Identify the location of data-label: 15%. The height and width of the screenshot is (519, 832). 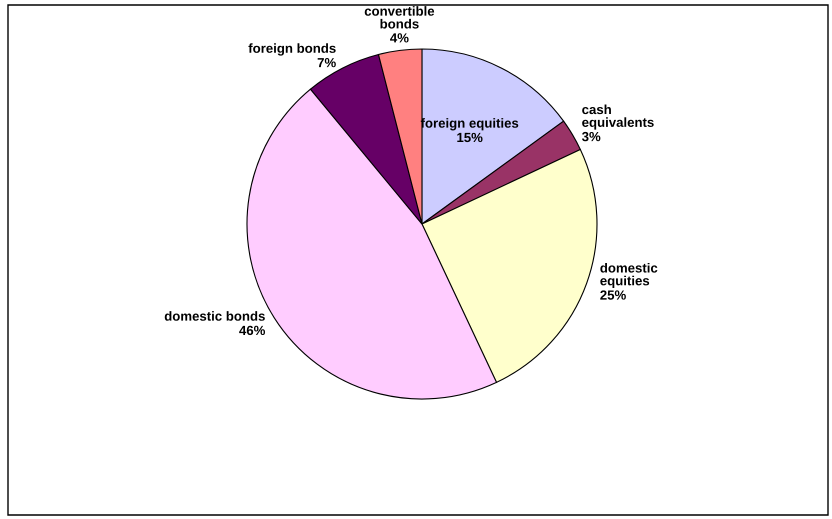
(470, 137).